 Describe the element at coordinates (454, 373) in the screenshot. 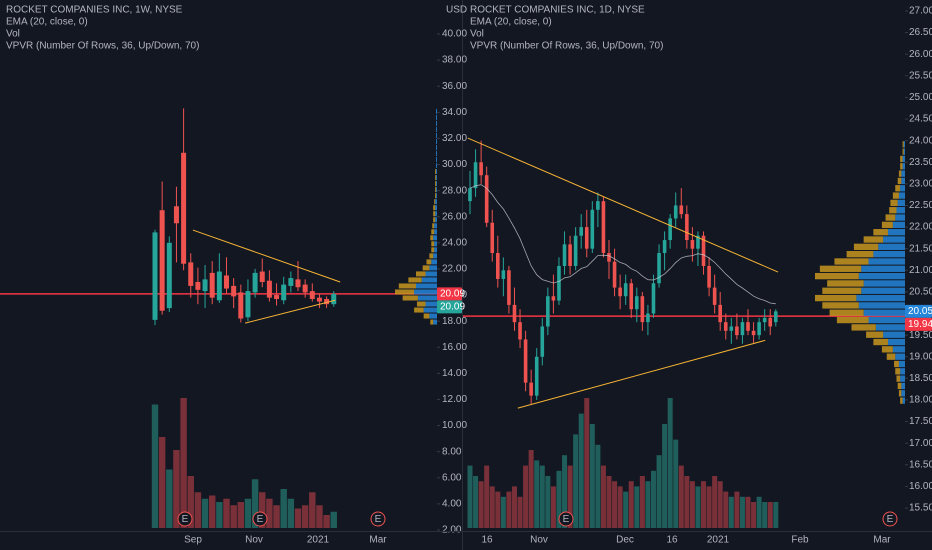

I see `y-tick-label: 14.00` at that location.